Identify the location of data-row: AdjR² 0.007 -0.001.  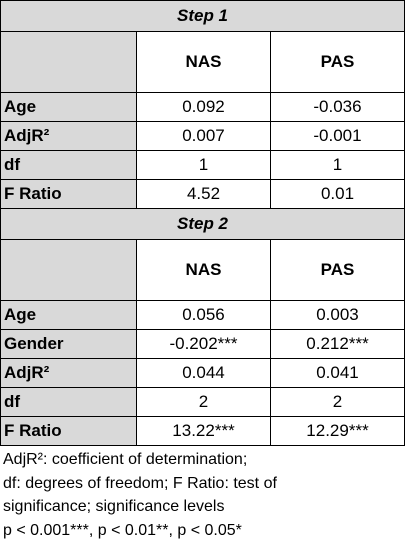
(202, 136).